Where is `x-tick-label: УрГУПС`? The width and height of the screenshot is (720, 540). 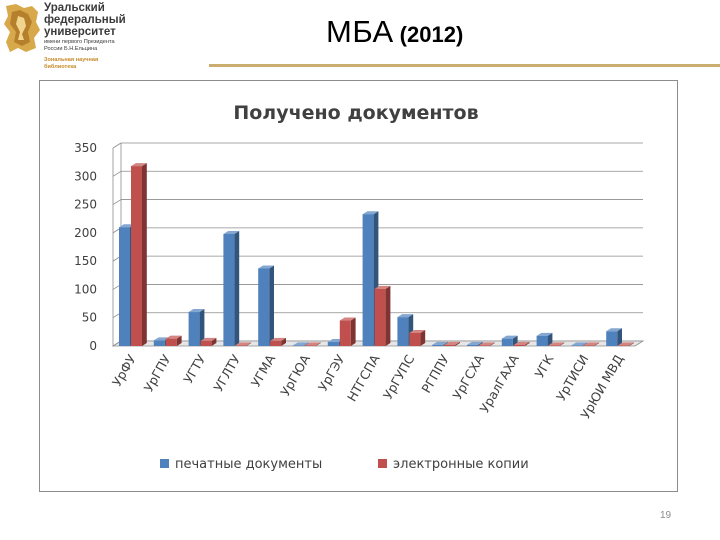
x-tick-label: УрГУПС is located at coordinates (399, 377).